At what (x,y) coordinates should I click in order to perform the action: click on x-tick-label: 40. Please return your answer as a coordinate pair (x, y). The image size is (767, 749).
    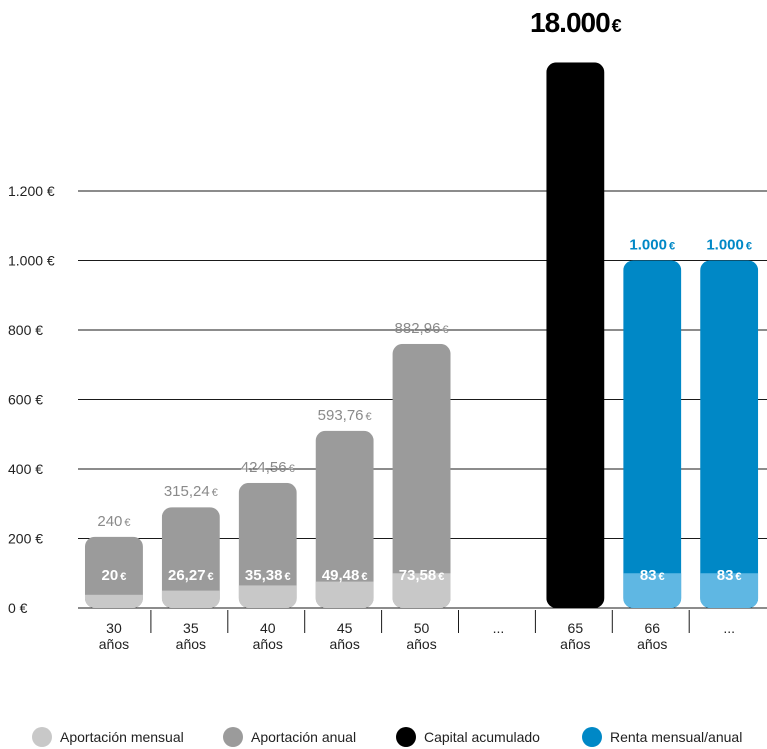
    Looking at the image, I should click on (268, 628).